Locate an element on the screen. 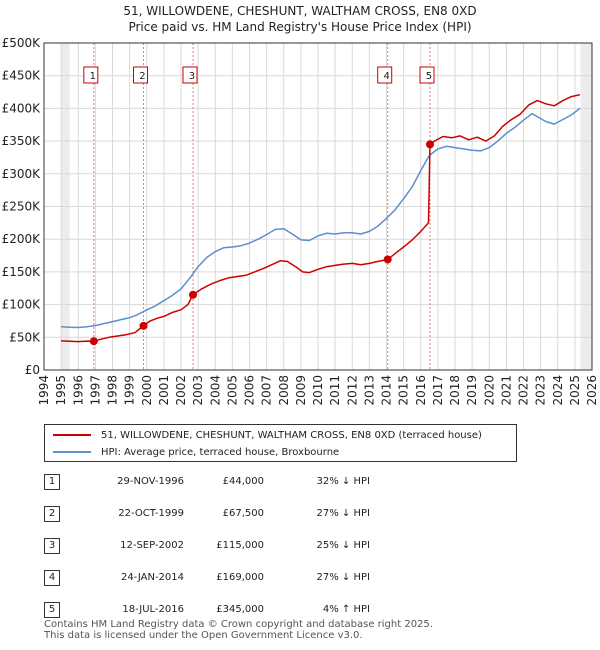  x-tick-label: 1994 is located at coordinates (44, 390).